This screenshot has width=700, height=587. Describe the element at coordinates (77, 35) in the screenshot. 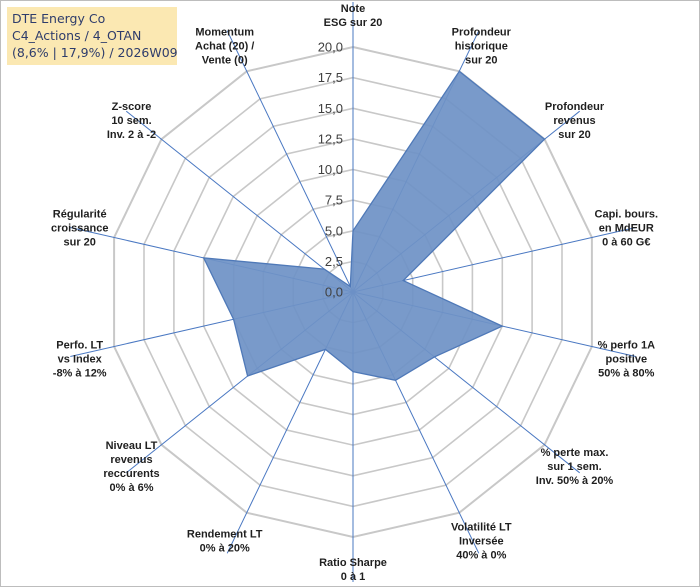

I see `chart-title-category: C4_Actions / 4_OTAN` at that location.